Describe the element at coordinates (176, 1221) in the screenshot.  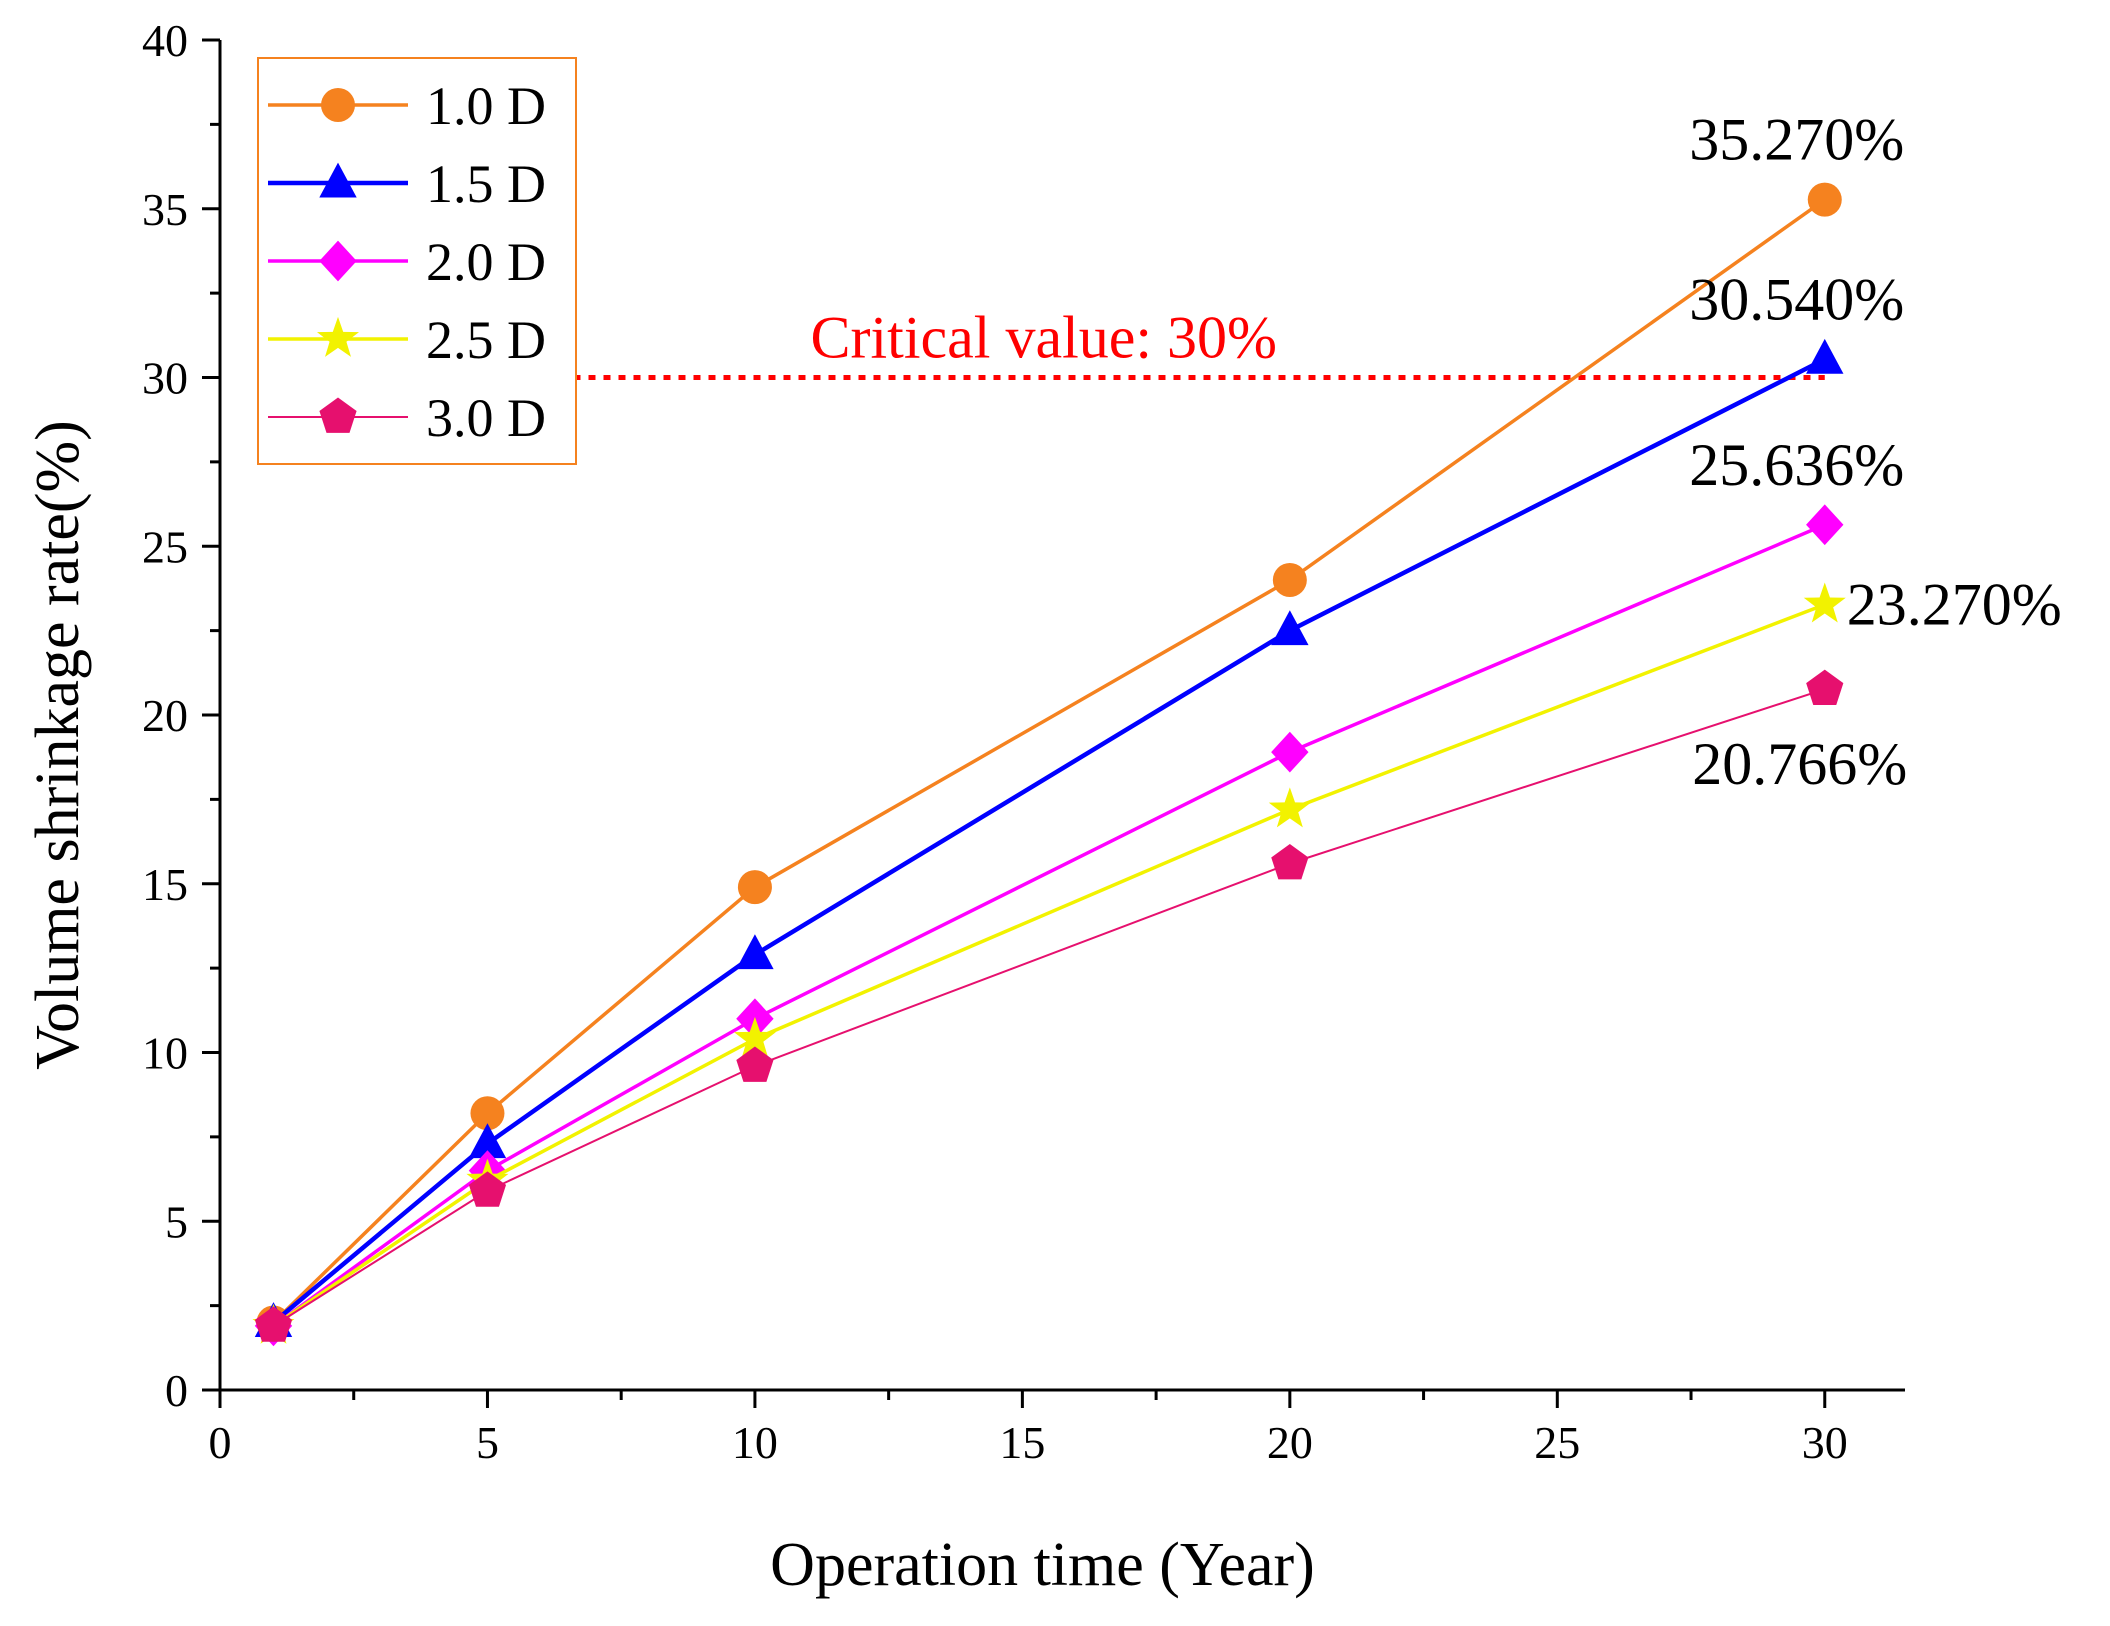
I see `y-tick-label: 5` at that location.